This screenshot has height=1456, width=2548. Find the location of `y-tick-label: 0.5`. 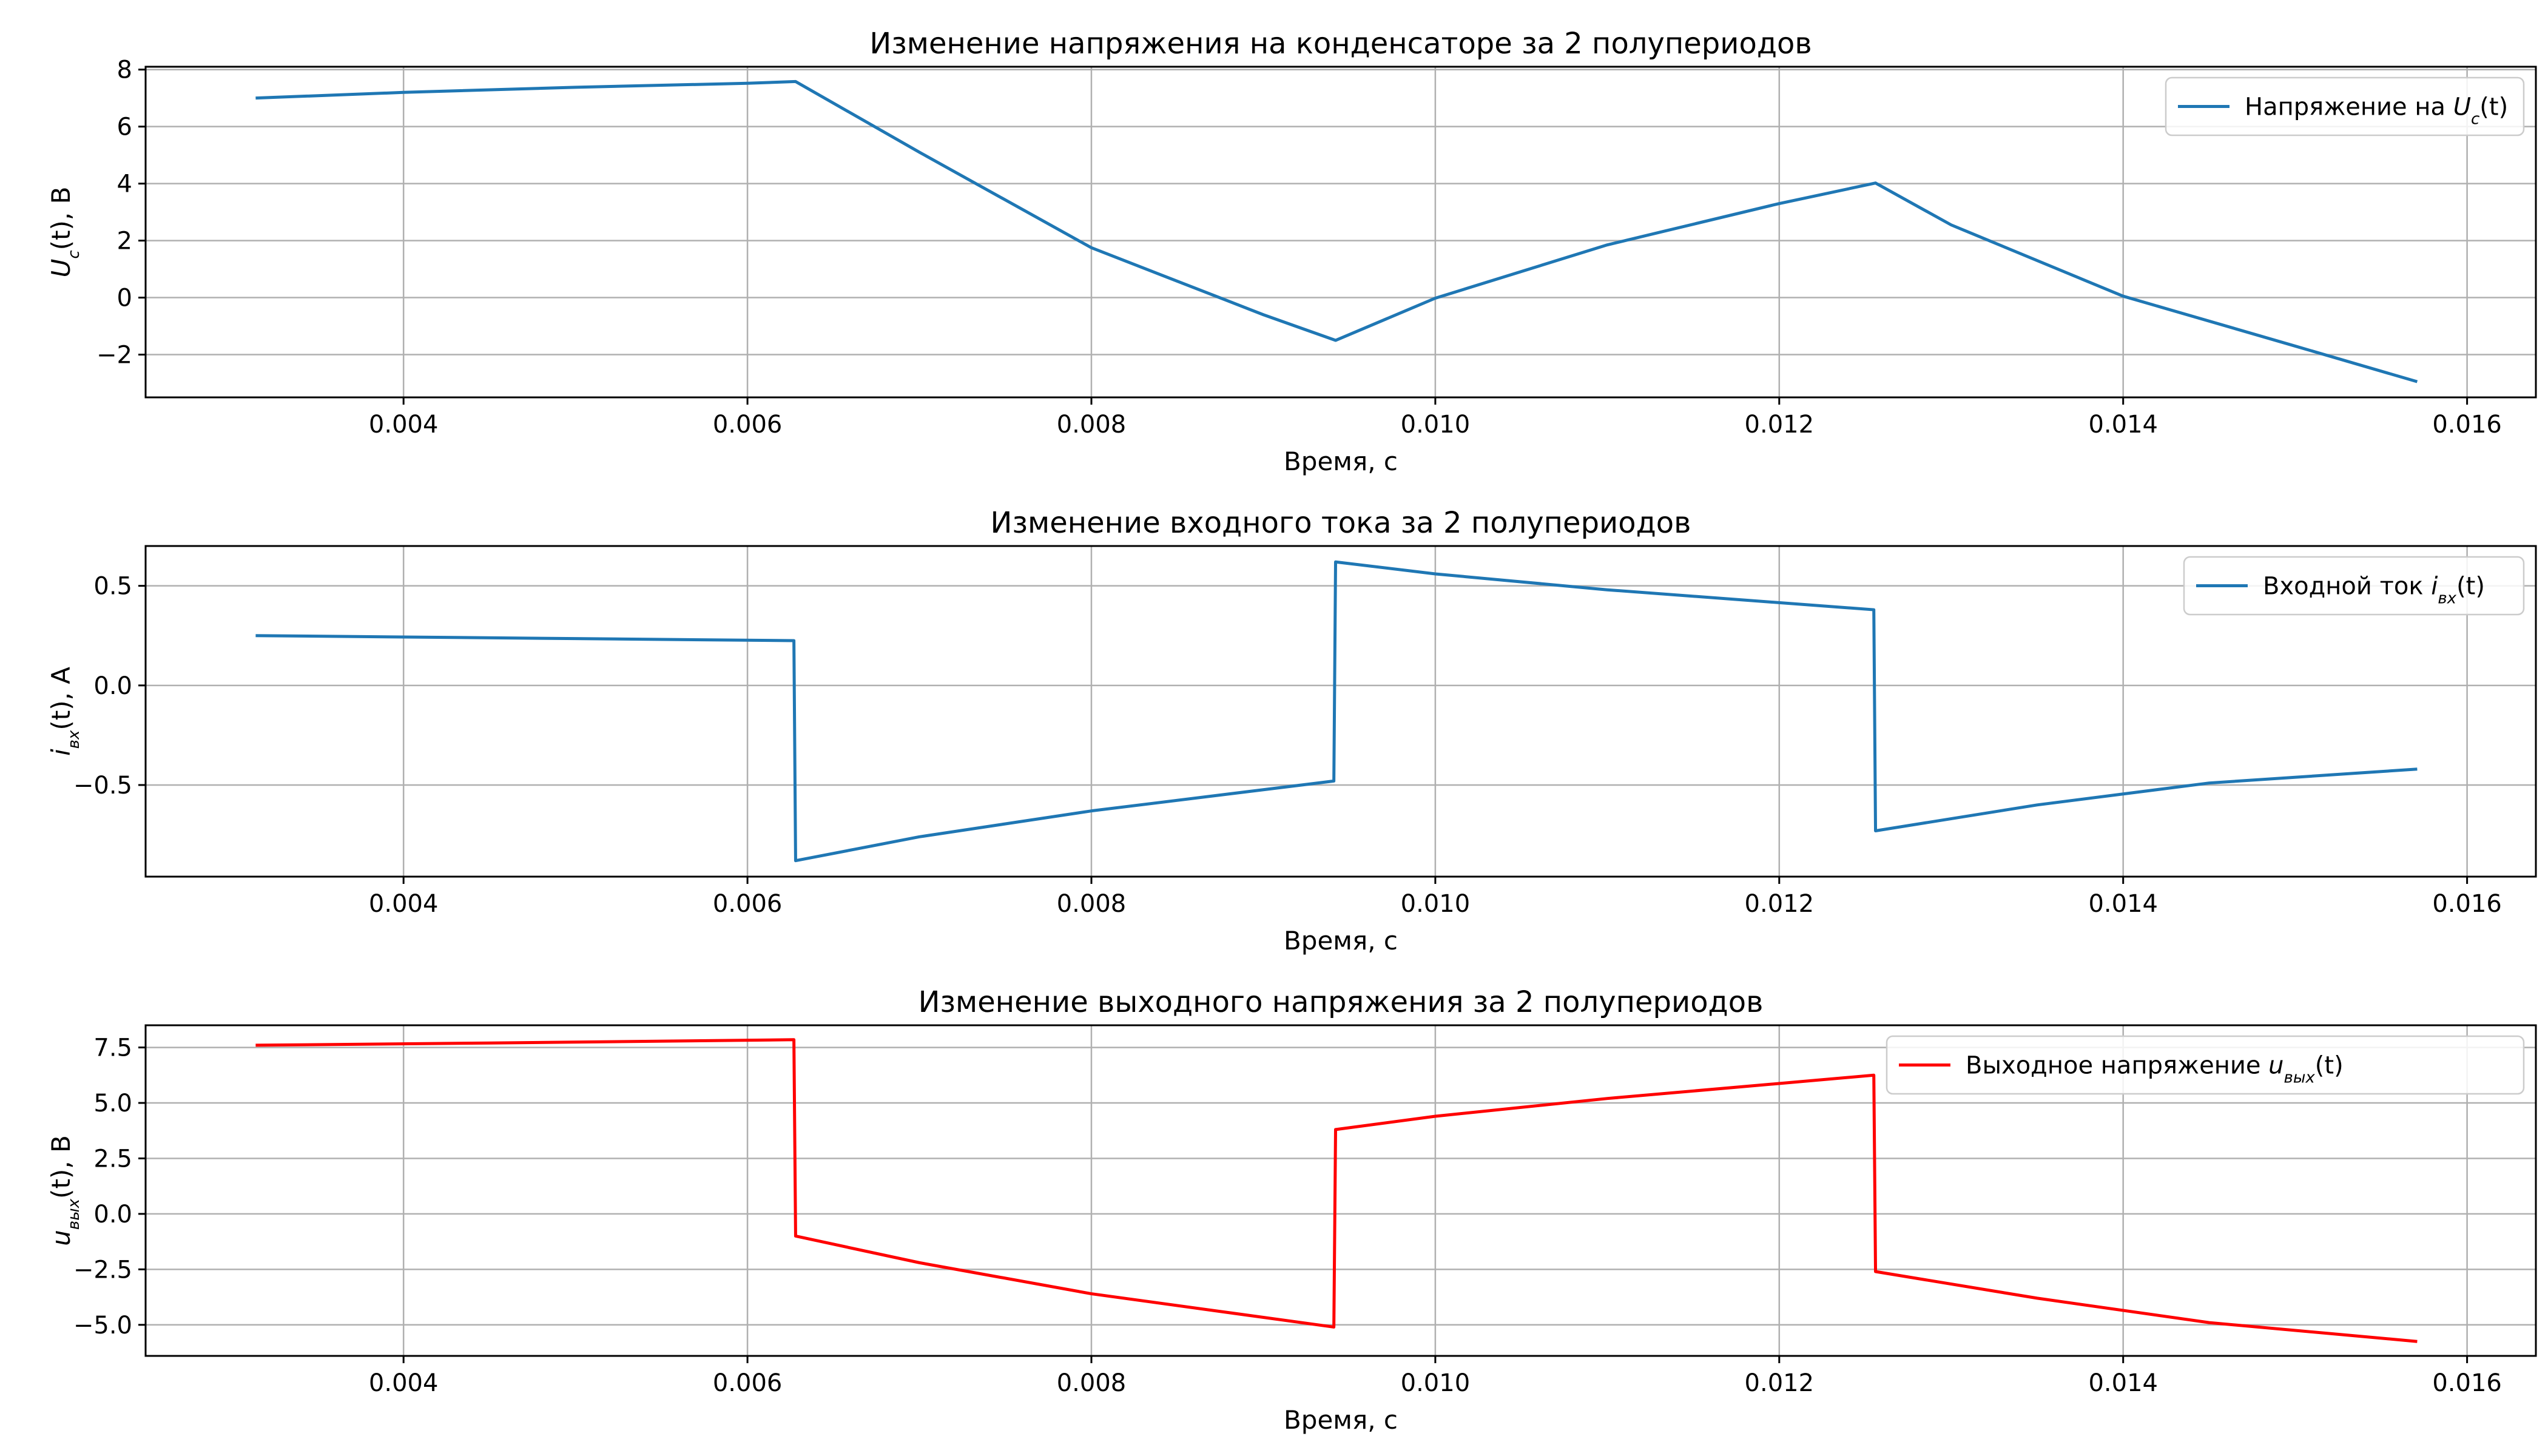

y-tick-label: 0.5 is located at coordinates (112, 587).